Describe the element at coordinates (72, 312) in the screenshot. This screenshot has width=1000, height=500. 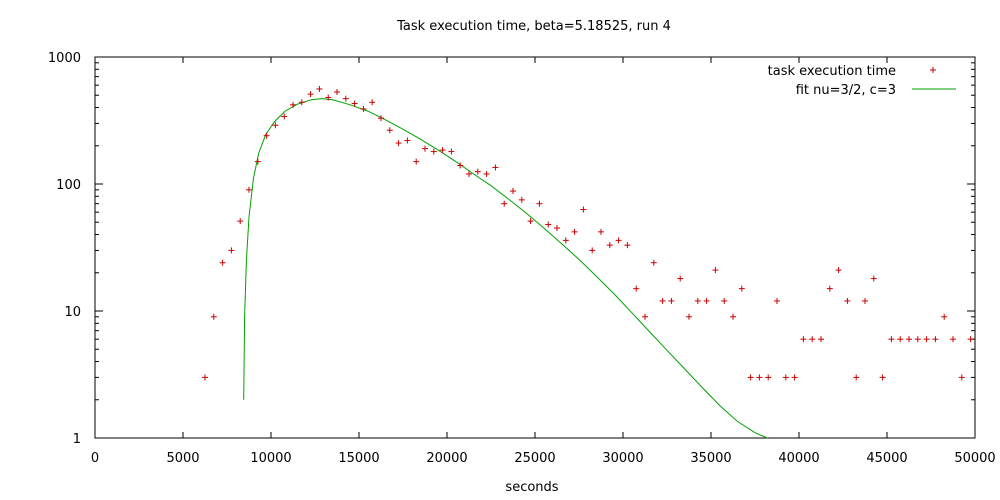
I see `y-tick-label: 10` at that location.